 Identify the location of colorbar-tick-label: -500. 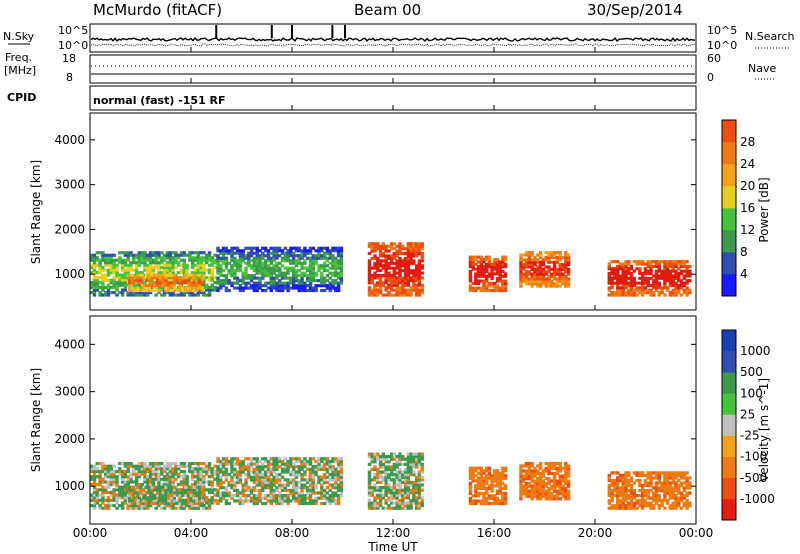
(753, 478).